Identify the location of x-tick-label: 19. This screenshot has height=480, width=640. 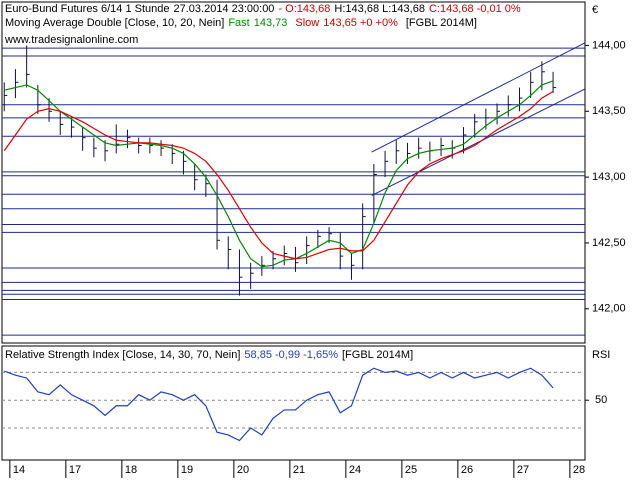
(187, 470).